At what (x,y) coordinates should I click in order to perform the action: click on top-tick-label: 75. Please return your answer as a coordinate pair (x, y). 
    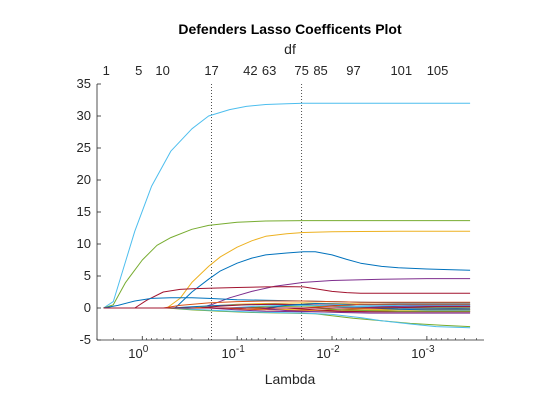
    Looking at the image, I should click on (301, 70).